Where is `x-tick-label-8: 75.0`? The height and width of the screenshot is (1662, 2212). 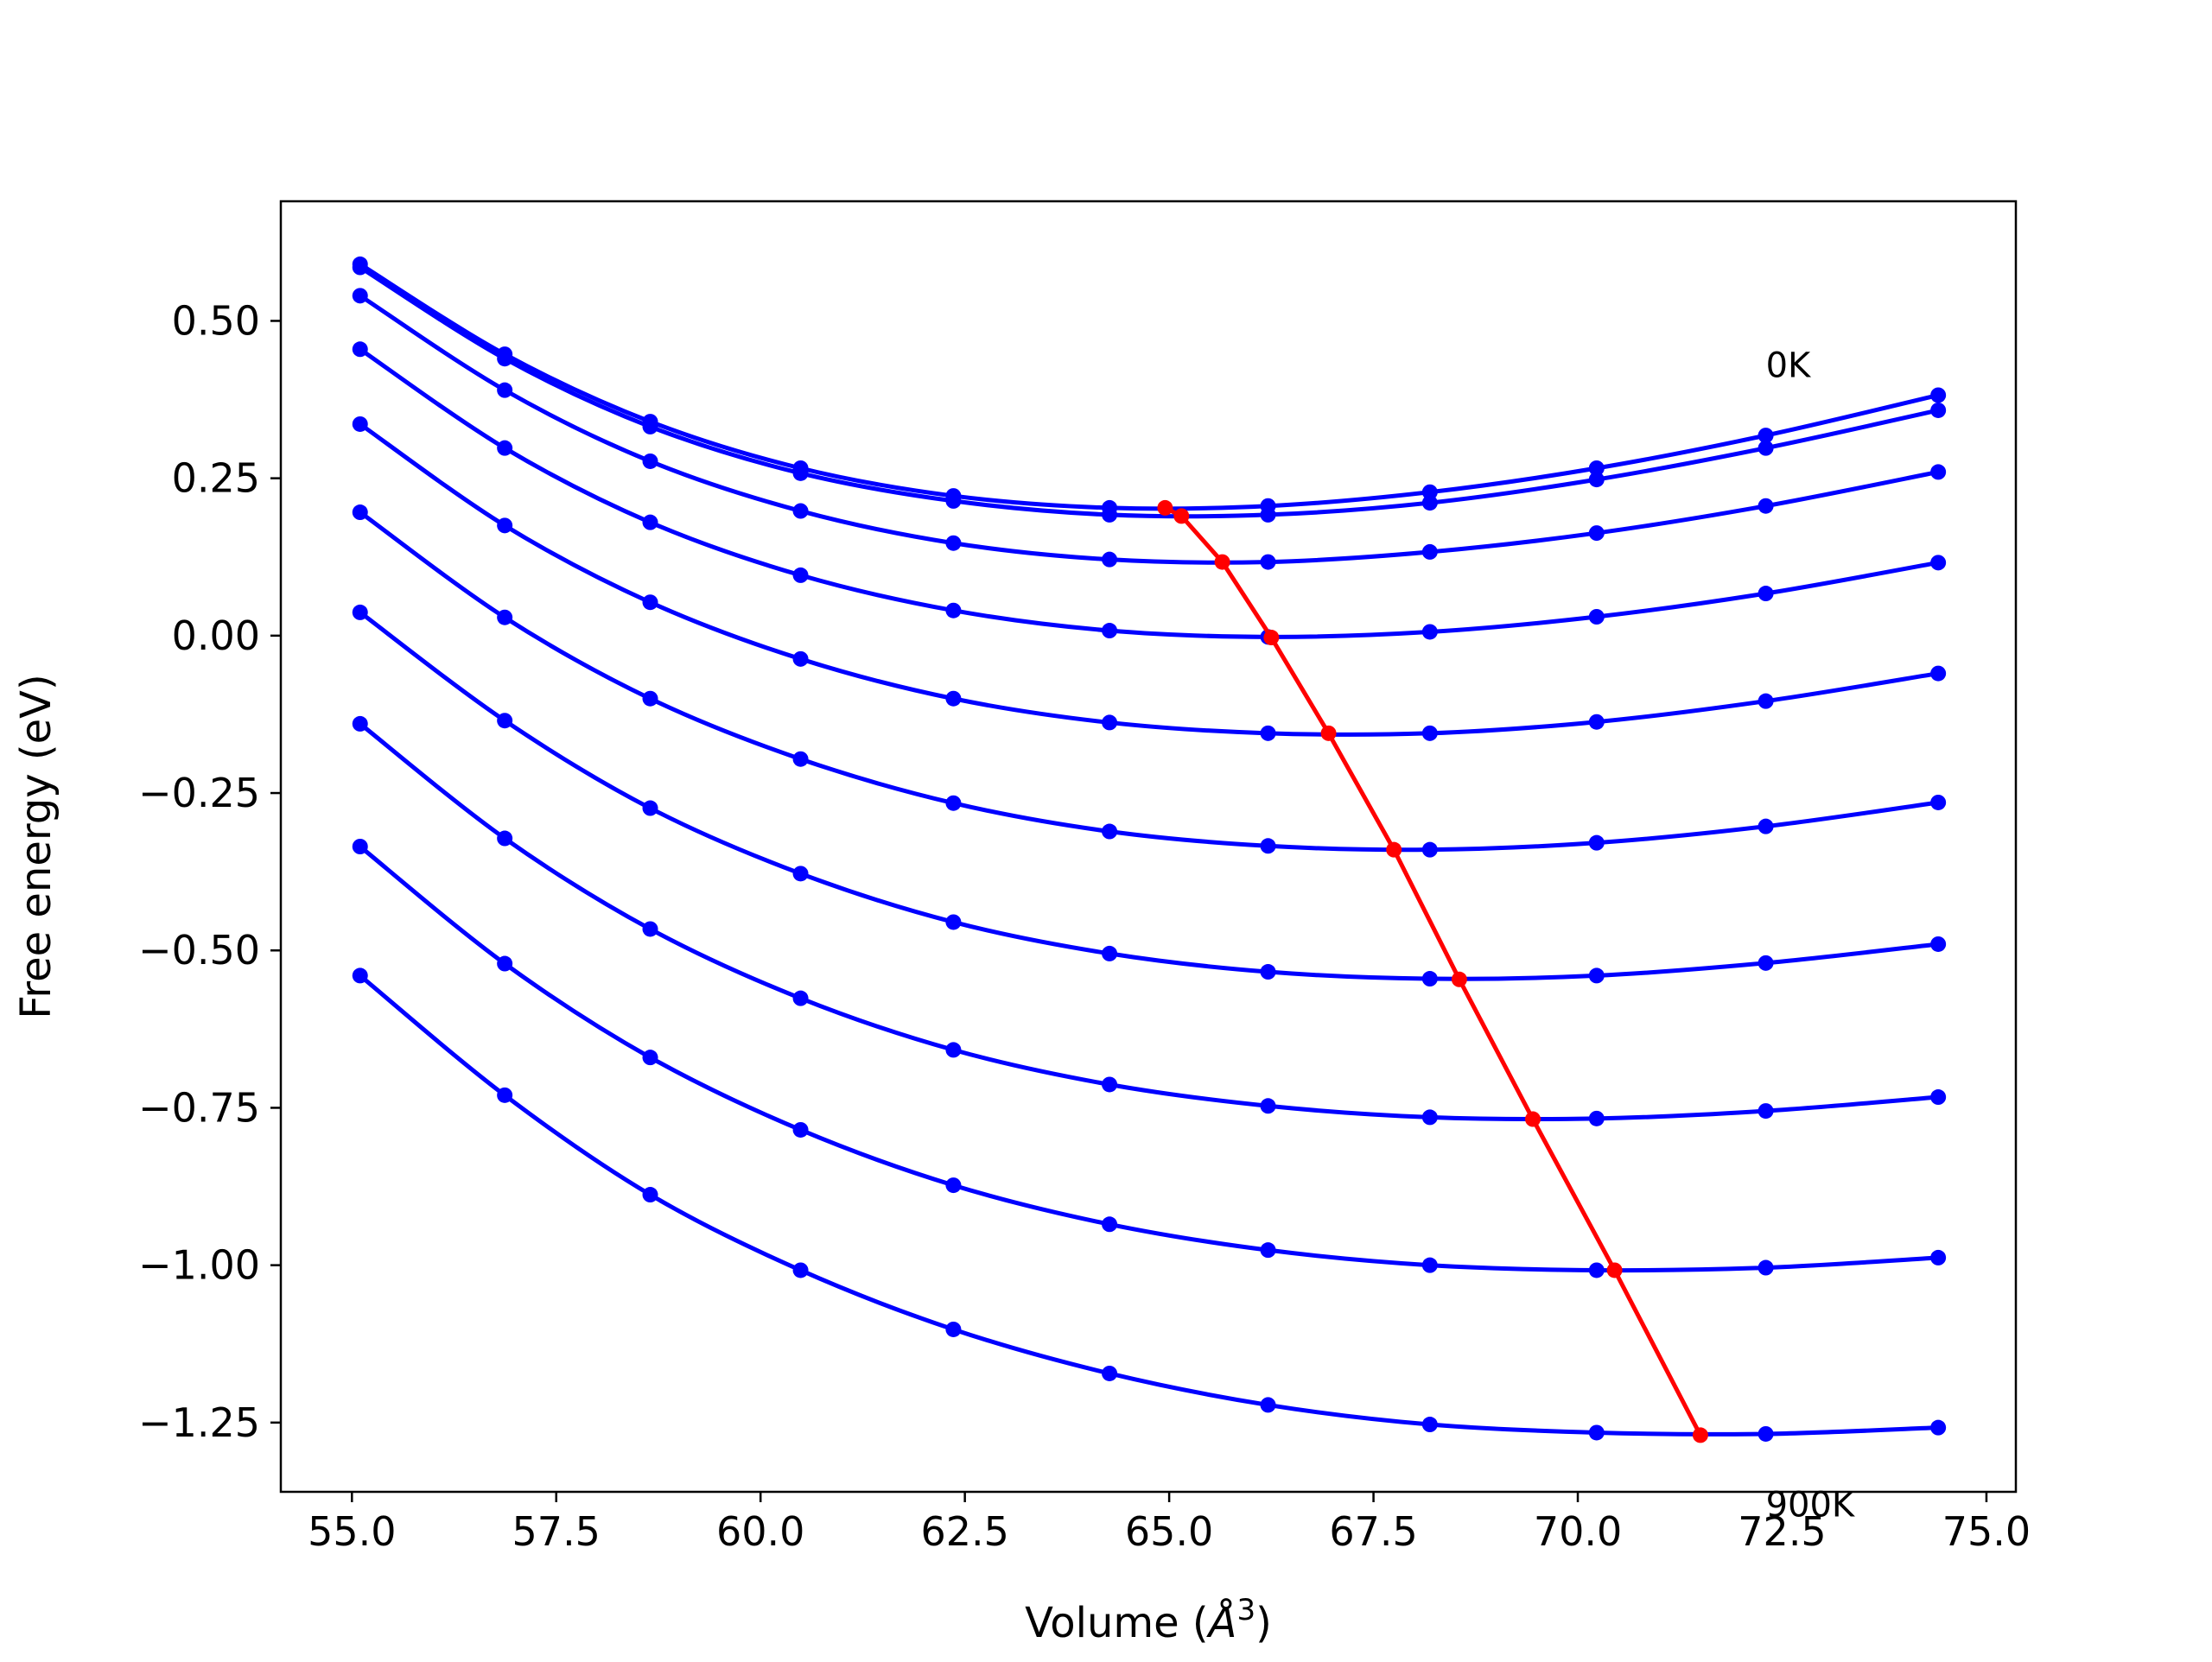 x-tick-label-8: 75.0 is located at coordinates (1986, 1531).